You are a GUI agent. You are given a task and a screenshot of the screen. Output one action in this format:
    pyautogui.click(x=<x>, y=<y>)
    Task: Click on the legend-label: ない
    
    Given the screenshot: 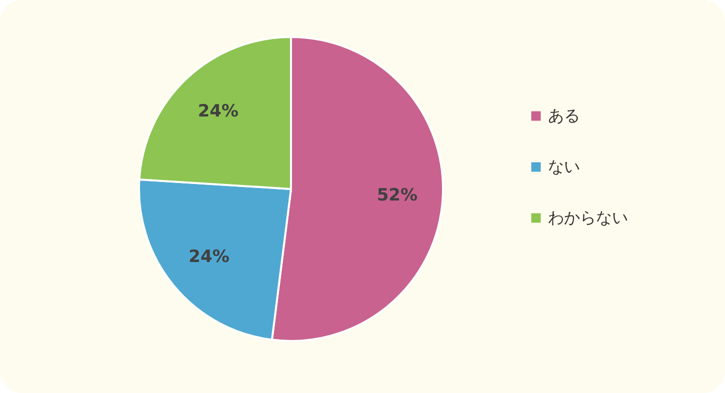 What is the action you would take?
    pyautogui.click(x=564, y=166)
    